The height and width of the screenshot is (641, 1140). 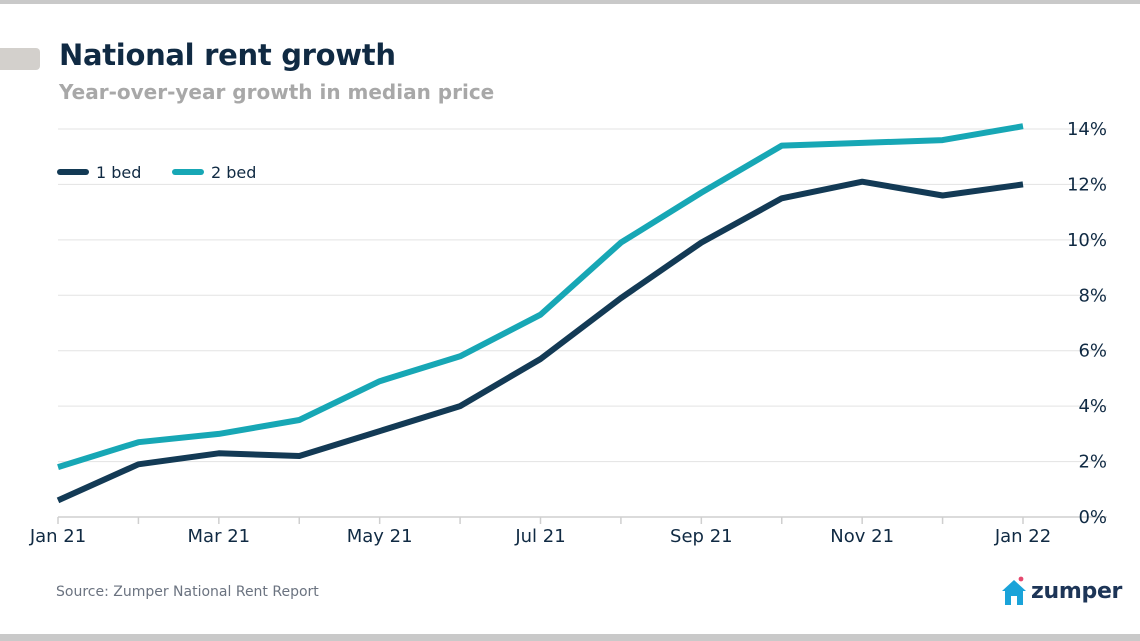 I want to click on x-tick-label: Jul 21, so click(x=539, y=536).